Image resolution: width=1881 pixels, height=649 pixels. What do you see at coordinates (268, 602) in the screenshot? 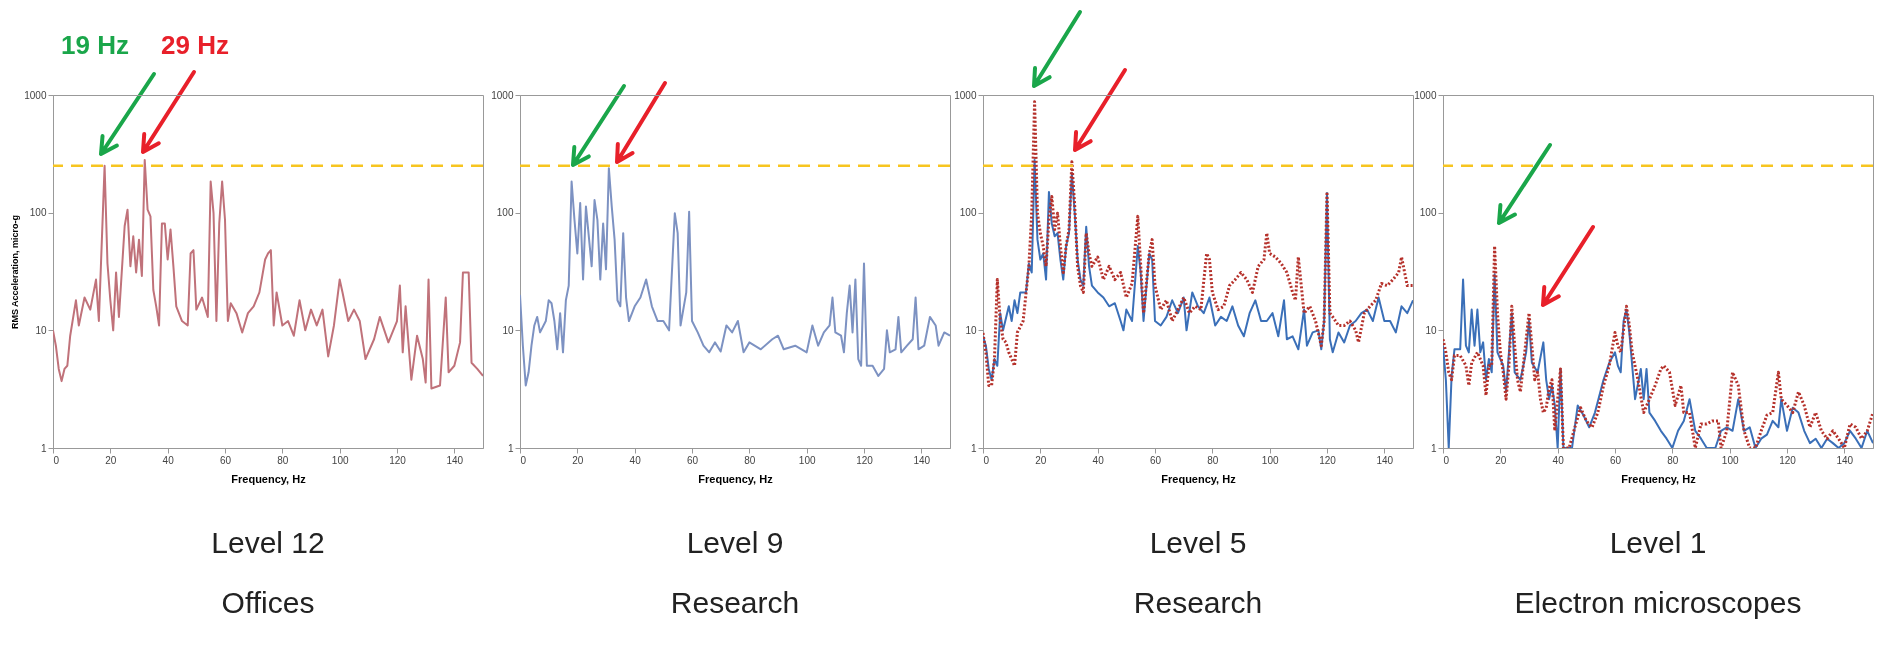
I see `text: Offices` at bounding box center [268, 602].